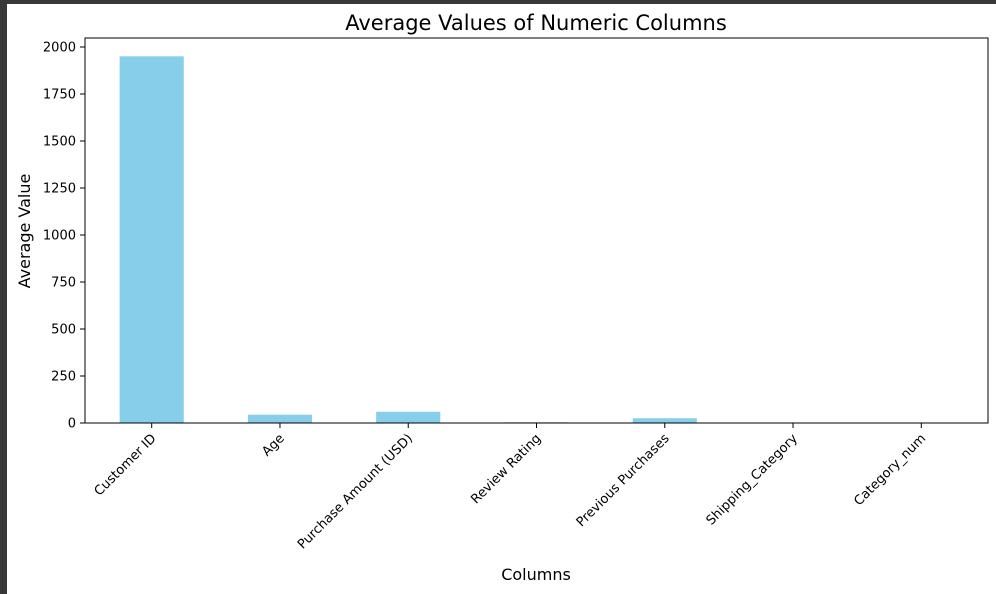 The image size is (996, 594). Describe the element at coordinates (59, 236) in the screenshot. I see `y-tick-label: 1000` at that location.